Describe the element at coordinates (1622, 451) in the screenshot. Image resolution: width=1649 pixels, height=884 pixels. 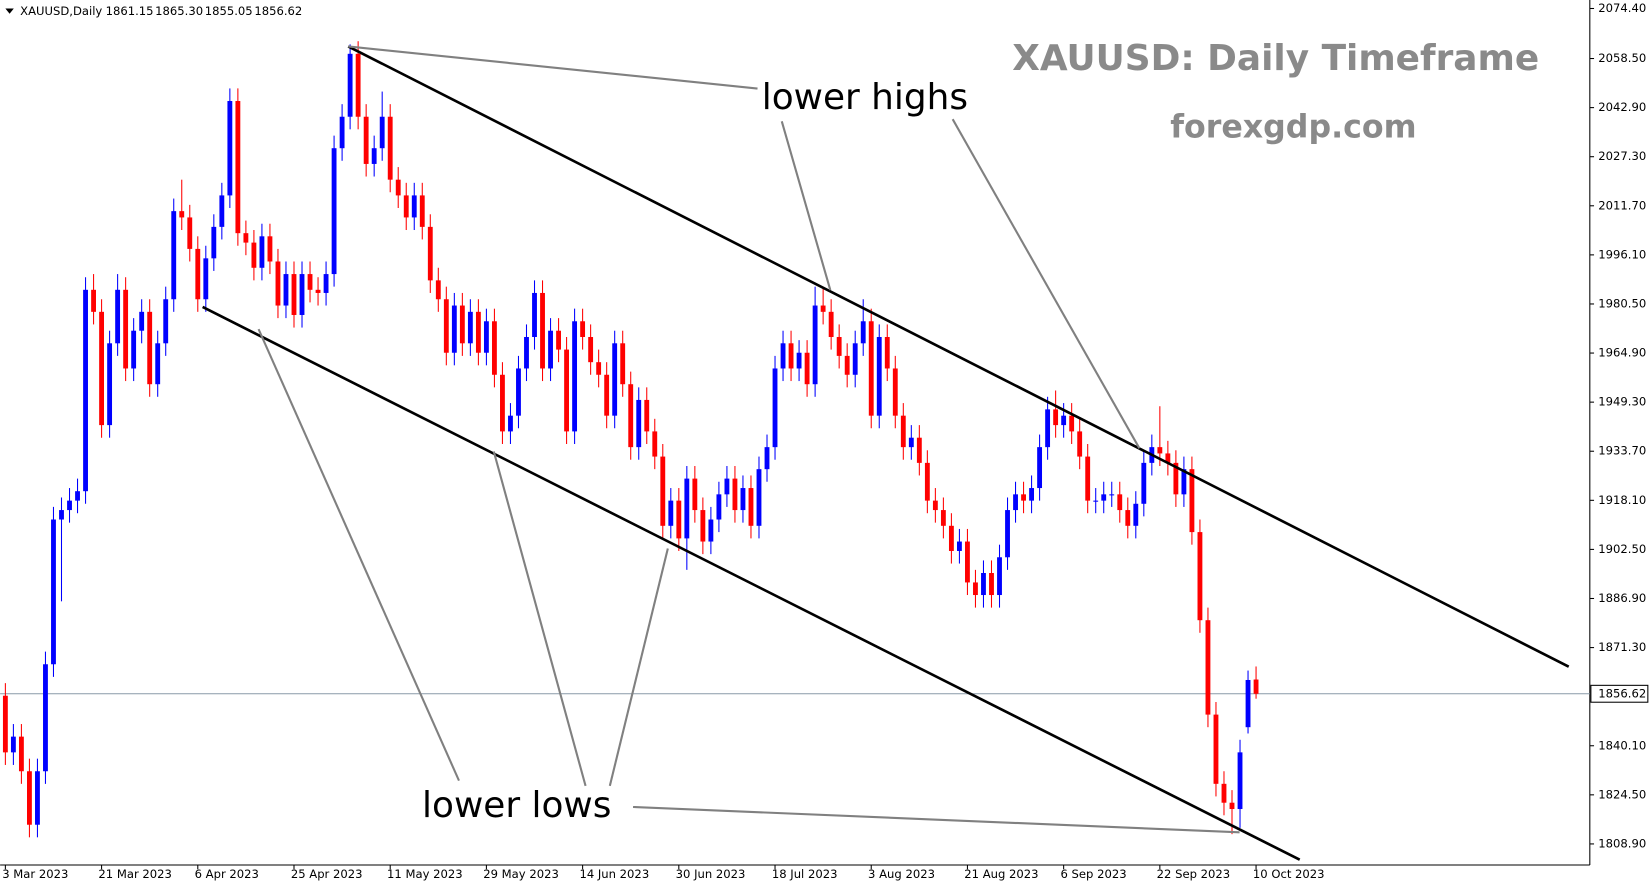
I see `y-tick-label: 1933.70` at that location.